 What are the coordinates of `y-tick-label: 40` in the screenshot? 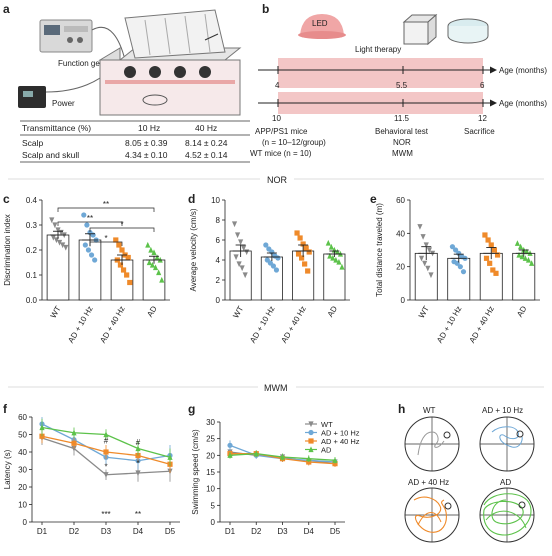 It's located at (400, 233).